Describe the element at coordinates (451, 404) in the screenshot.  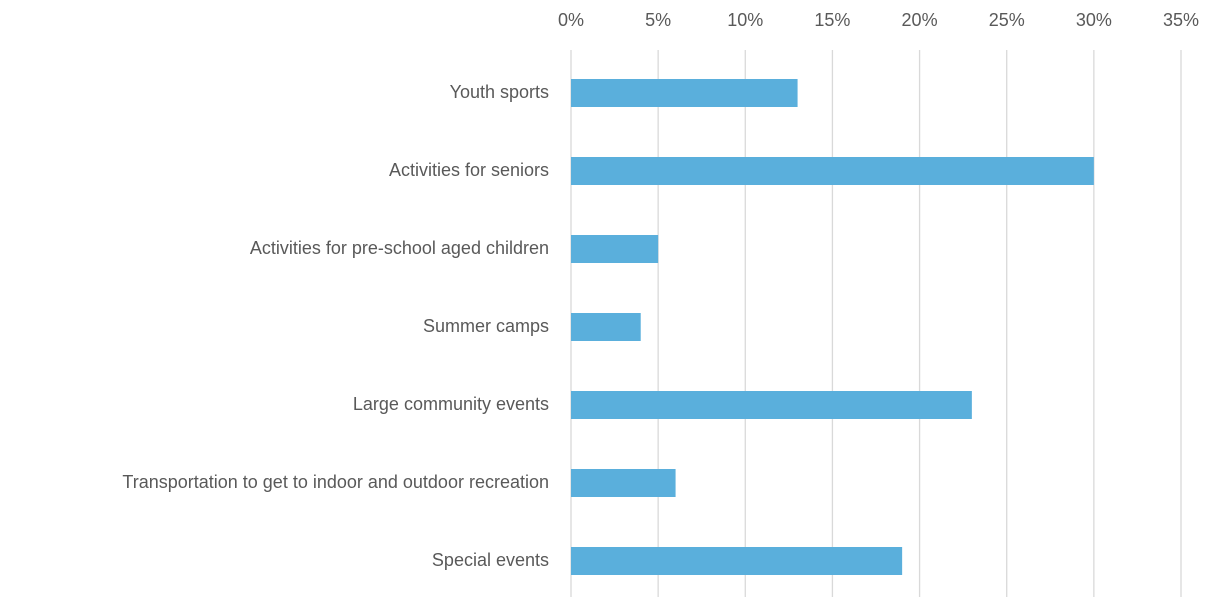
I see `y-tick-label: Large community events` at that location.